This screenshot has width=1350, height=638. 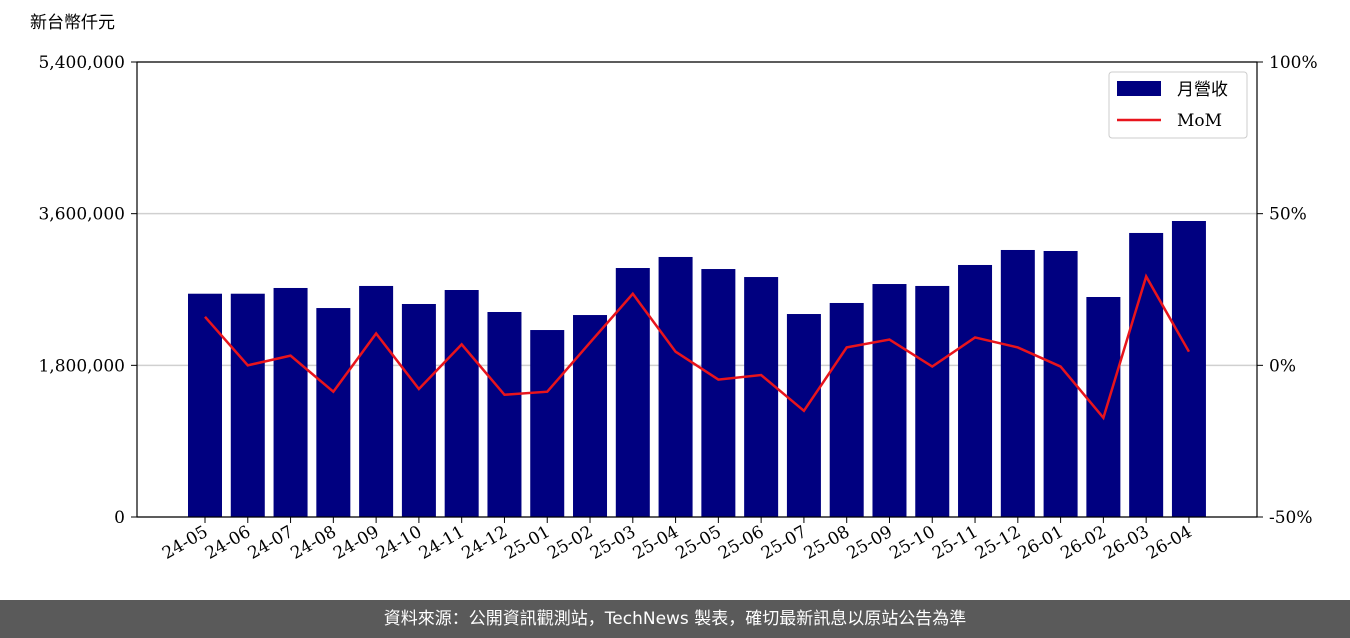 I want to click on legend-label: MoM, so click(x=1199, y=121).